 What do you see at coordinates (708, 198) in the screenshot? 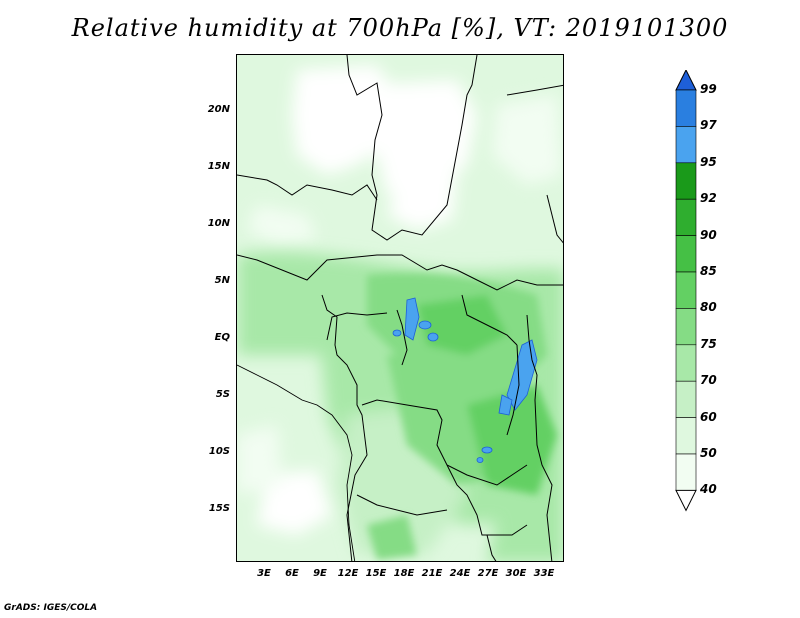
I see `colorbar-level-label: 92` at bounding box center [708, 198].